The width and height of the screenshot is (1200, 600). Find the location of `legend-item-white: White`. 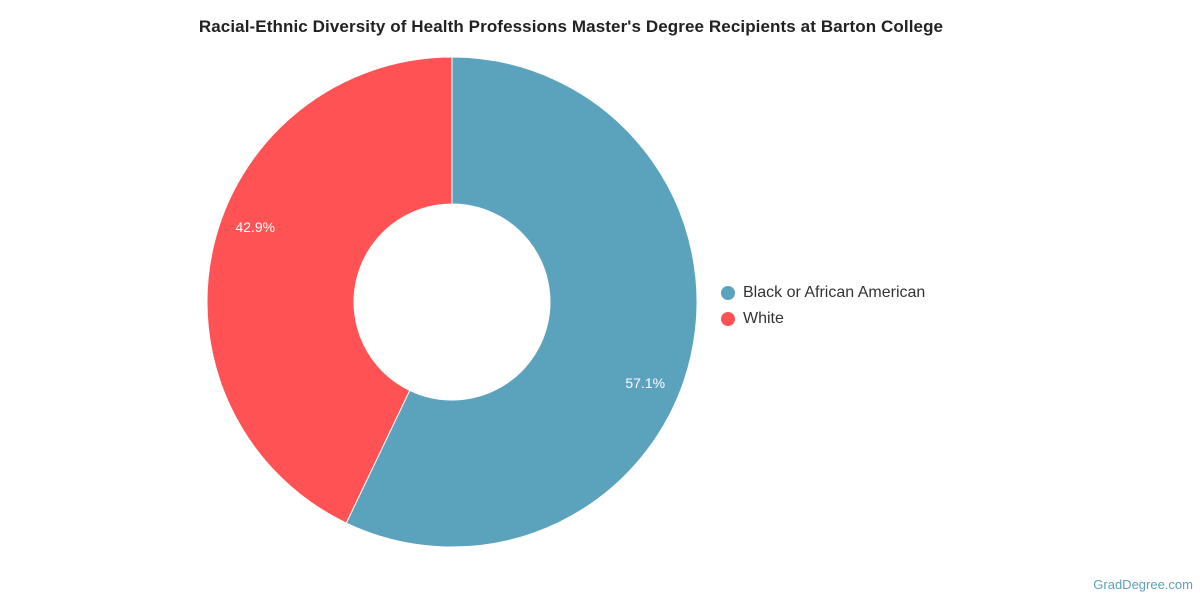

legend-item-white: White is located at coordinates (823, 319).